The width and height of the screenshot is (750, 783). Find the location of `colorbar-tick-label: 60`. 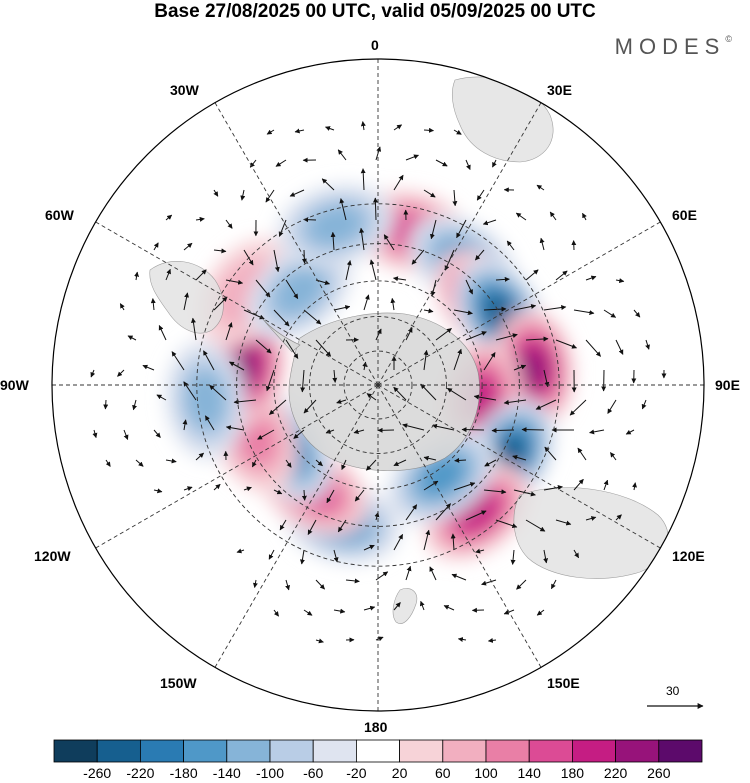

colorbar-tick-label: 60 is located at coordinates (443, 773).